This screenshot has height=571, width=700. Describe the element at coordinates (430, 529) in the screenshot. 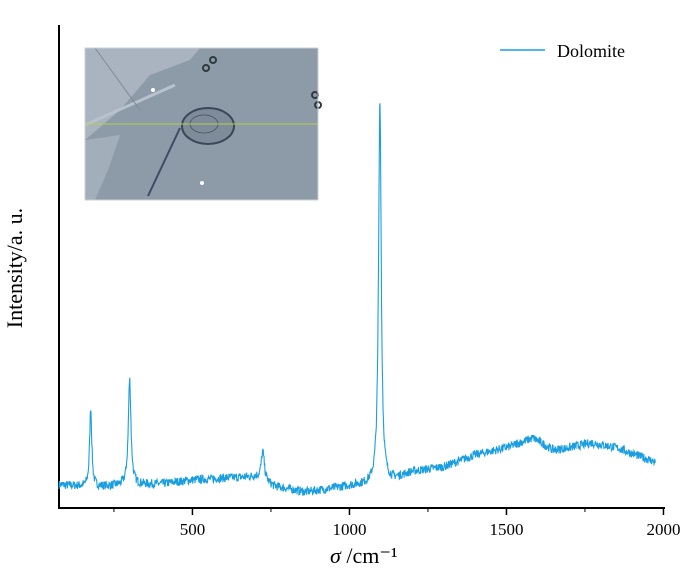

I see `x-tick-labels: 500 1000 1500 2000` at that location.